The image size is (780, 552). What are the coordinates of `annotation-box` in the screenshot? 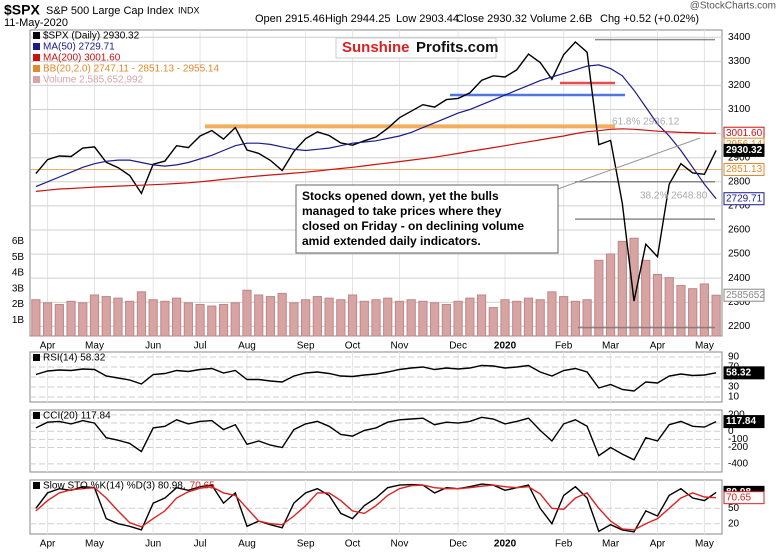 It's located at (427, 219).